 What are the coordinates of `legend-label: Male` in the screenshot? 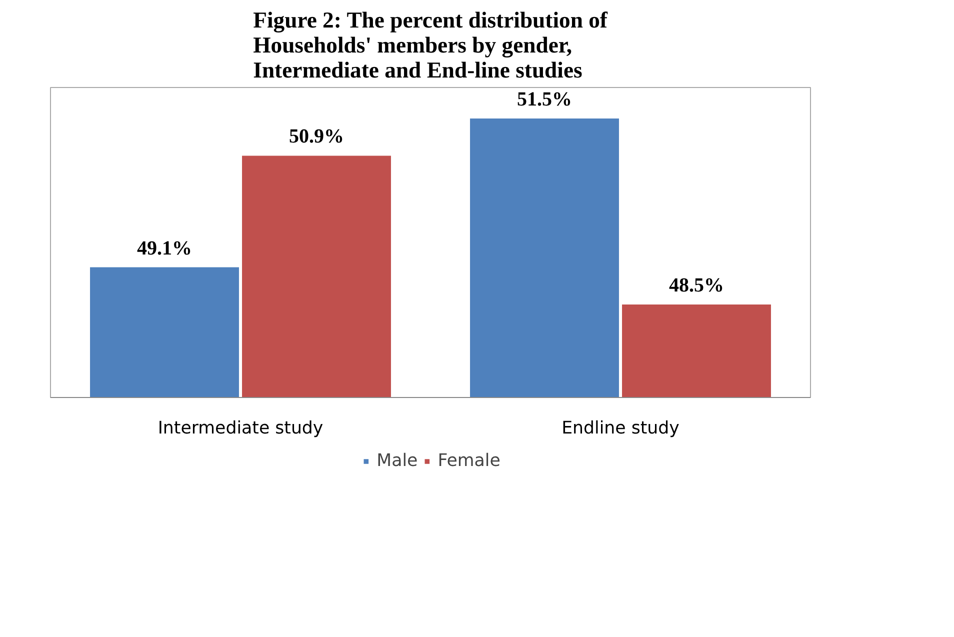 It's located at (397, 461).